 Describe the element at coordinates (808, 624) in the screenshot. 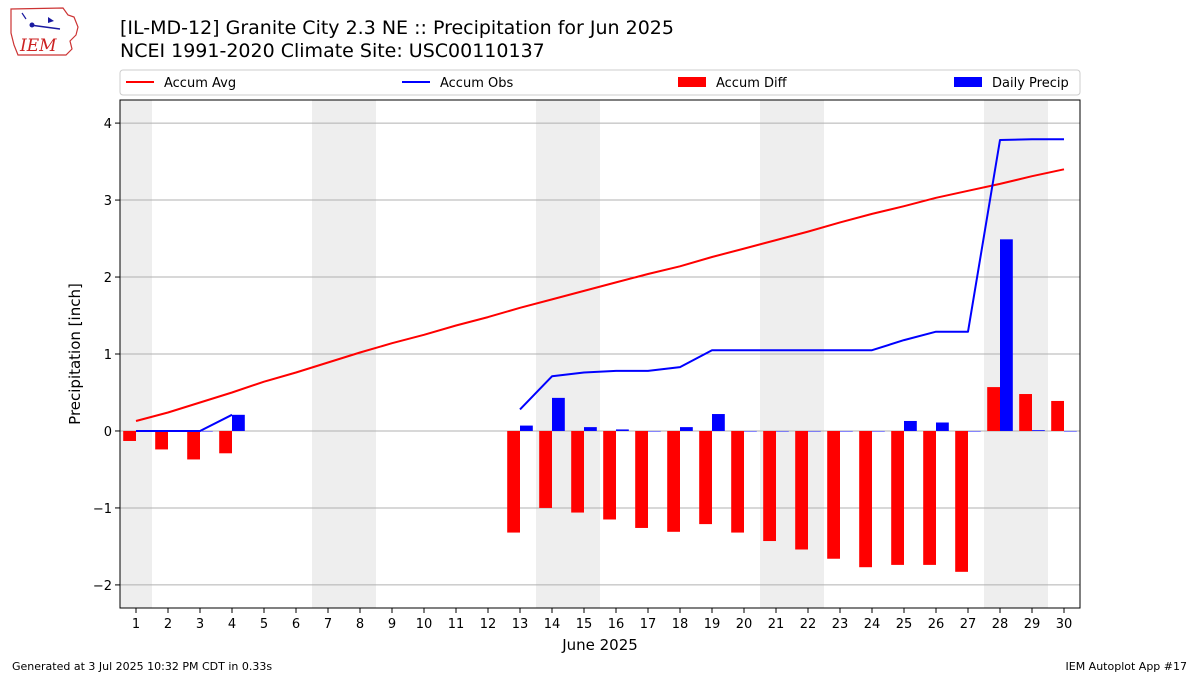

I see `x-tick-label: 22` at that location.